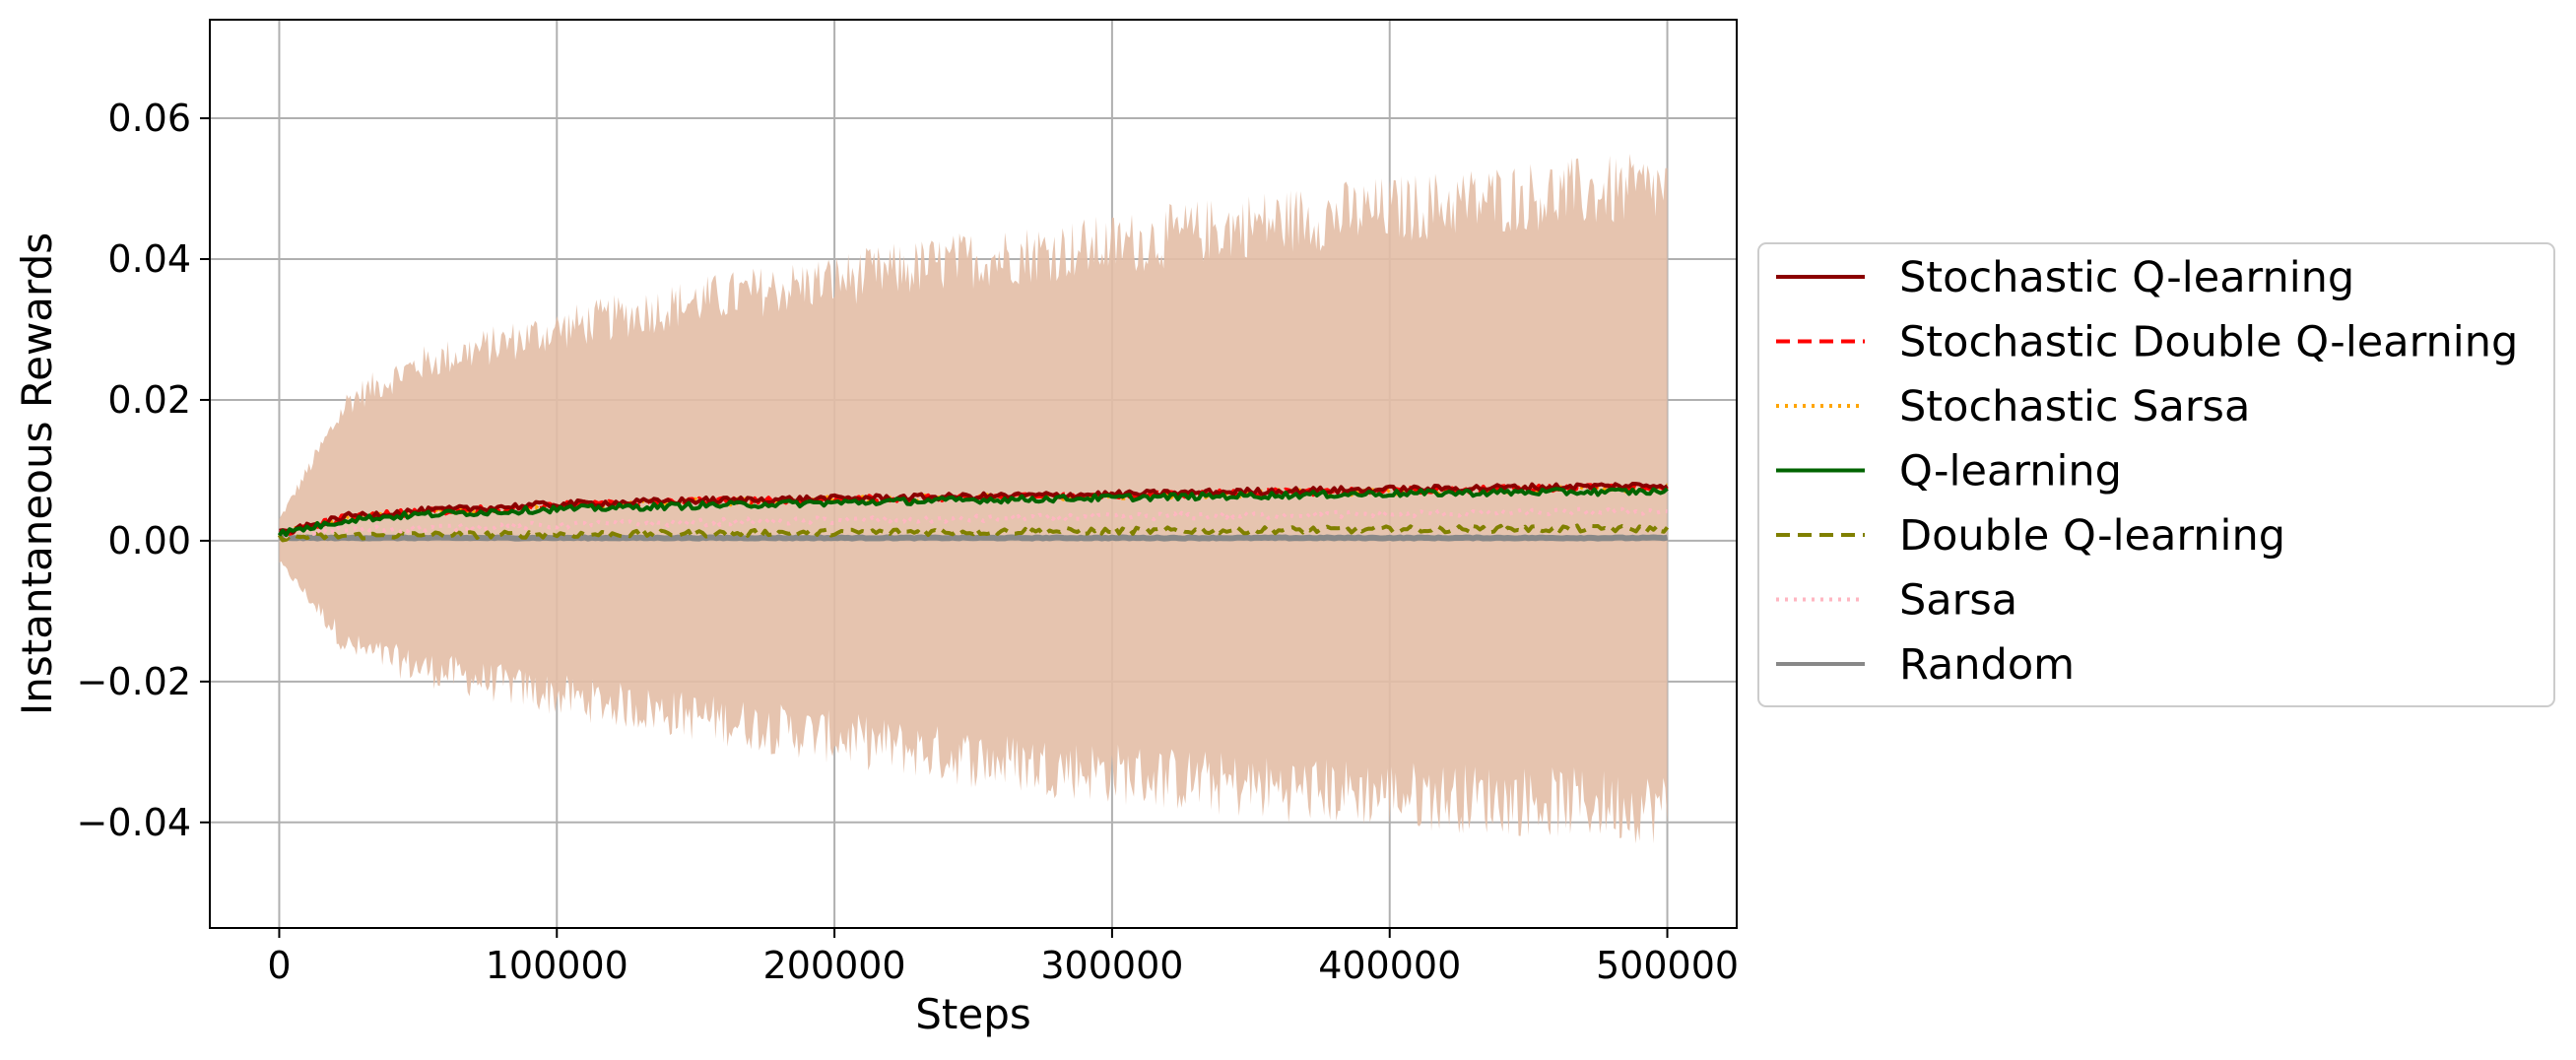 The image size is (2576, 1060). What do you see at coordinates (1668, 965) in the screenshot?
I see `x-tick-label: 500000` at bounding box center [1668, 965].